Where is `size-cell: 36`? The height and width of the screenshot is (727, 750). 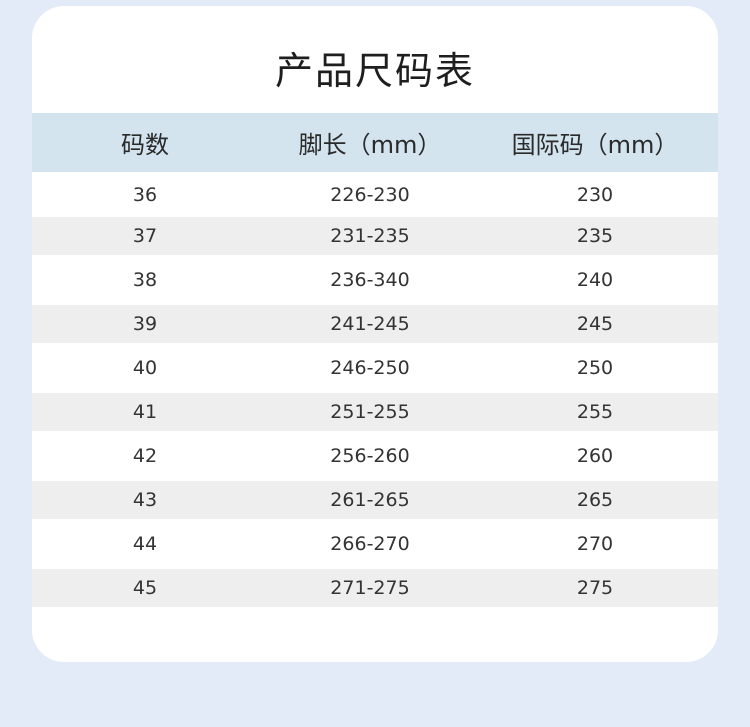
size-cell: 36 is located at coordinates (145, 194).